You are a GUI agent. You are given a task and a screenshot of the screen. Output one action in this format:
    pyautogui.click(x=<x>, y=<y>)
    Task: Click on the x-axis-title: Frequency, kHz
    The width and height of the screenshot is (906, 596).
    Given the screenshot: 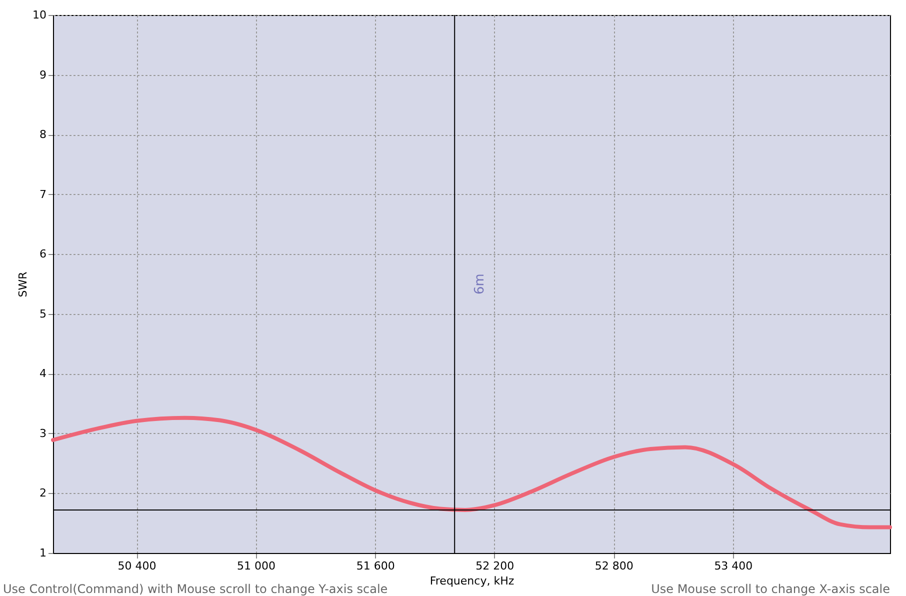 What is the action you would take?
    pyautogui.click(x=472, y=581)
    